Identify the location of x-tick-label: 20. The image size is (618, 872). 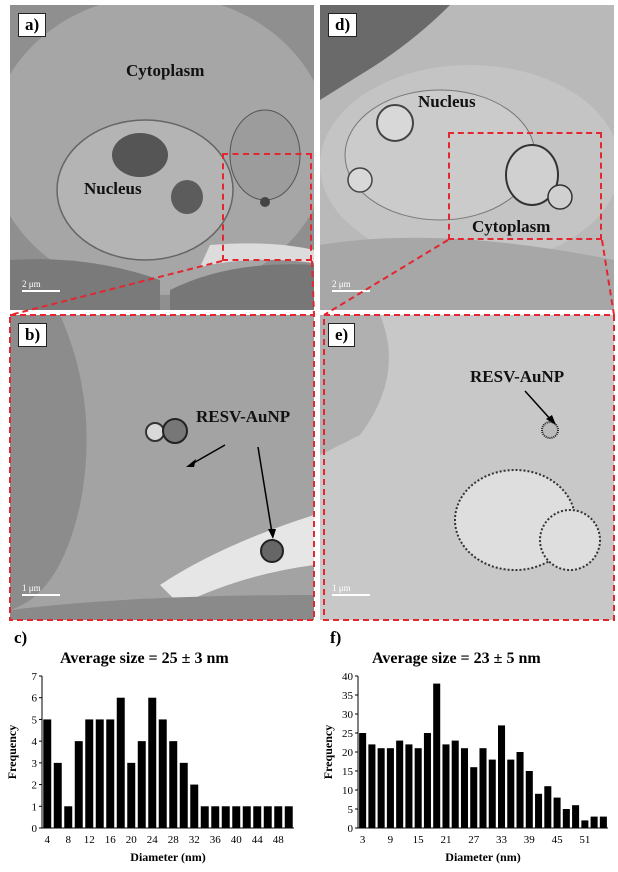
(132, 840).